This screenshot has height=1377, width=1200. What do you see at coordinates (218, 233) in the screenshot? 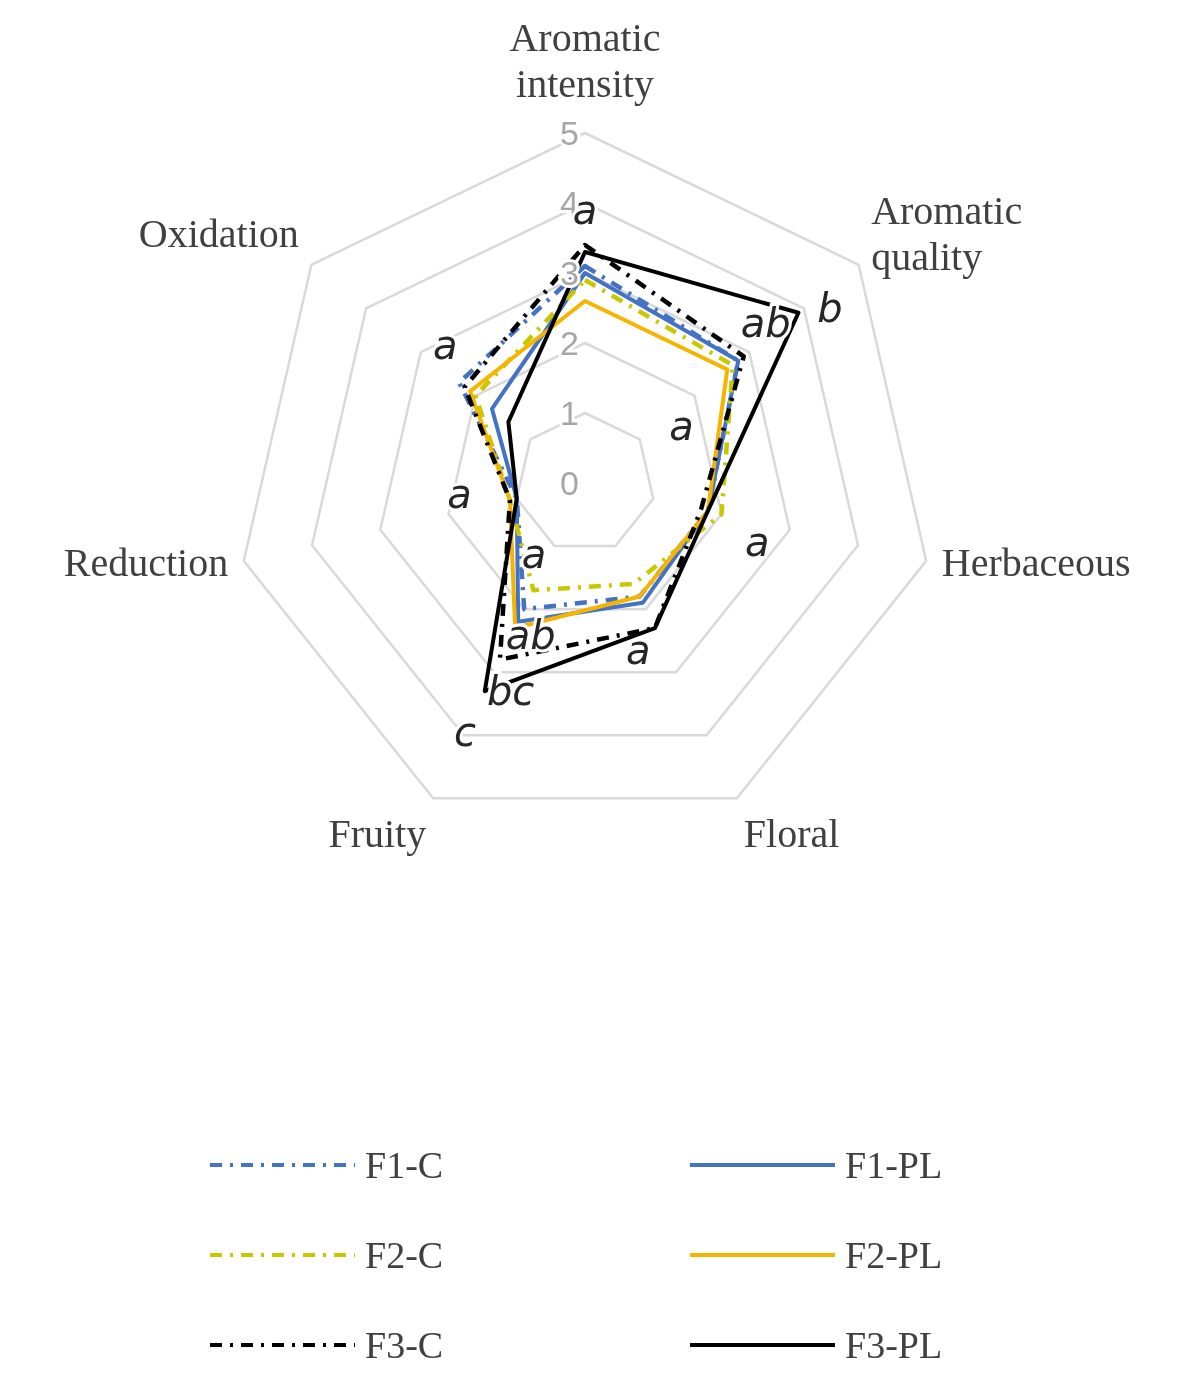
I see `spoke-label: Oxidation` at bounding box center [218, 233].